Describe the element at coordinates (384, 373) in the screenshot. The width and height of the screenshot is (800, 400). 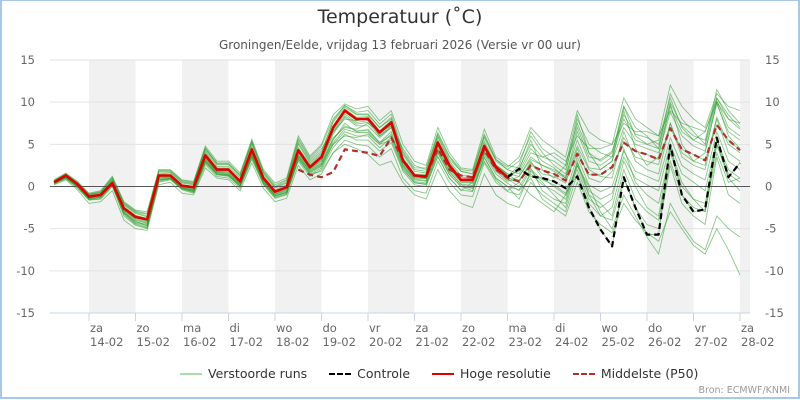
I see `legend-label: Controle` at that location.